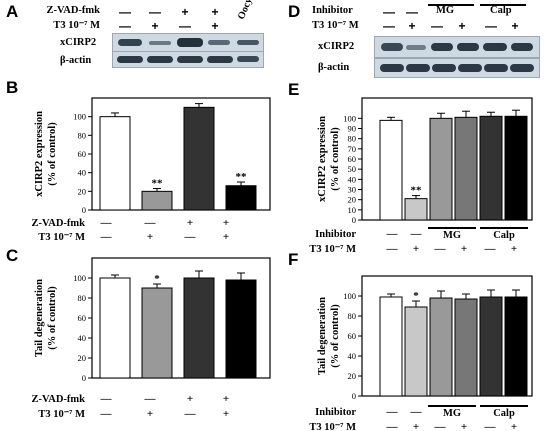 This screenshot has height=431, width=556. What do you see at coordinates (352, 200) in the screenshot?
I see `chart-e-ytick-label: 20` at bounding box center [352, 200].